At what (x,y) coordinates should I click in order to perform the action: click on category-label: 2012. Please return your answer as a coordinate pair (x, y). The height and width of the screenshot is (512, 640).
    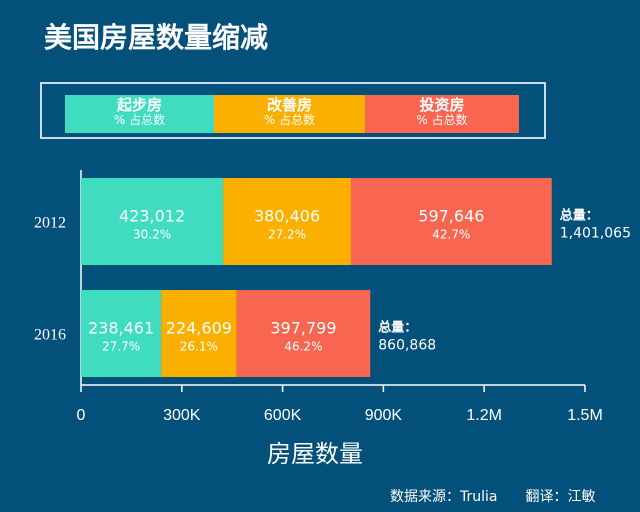
    Looking at the image, I should click on (50, 223).